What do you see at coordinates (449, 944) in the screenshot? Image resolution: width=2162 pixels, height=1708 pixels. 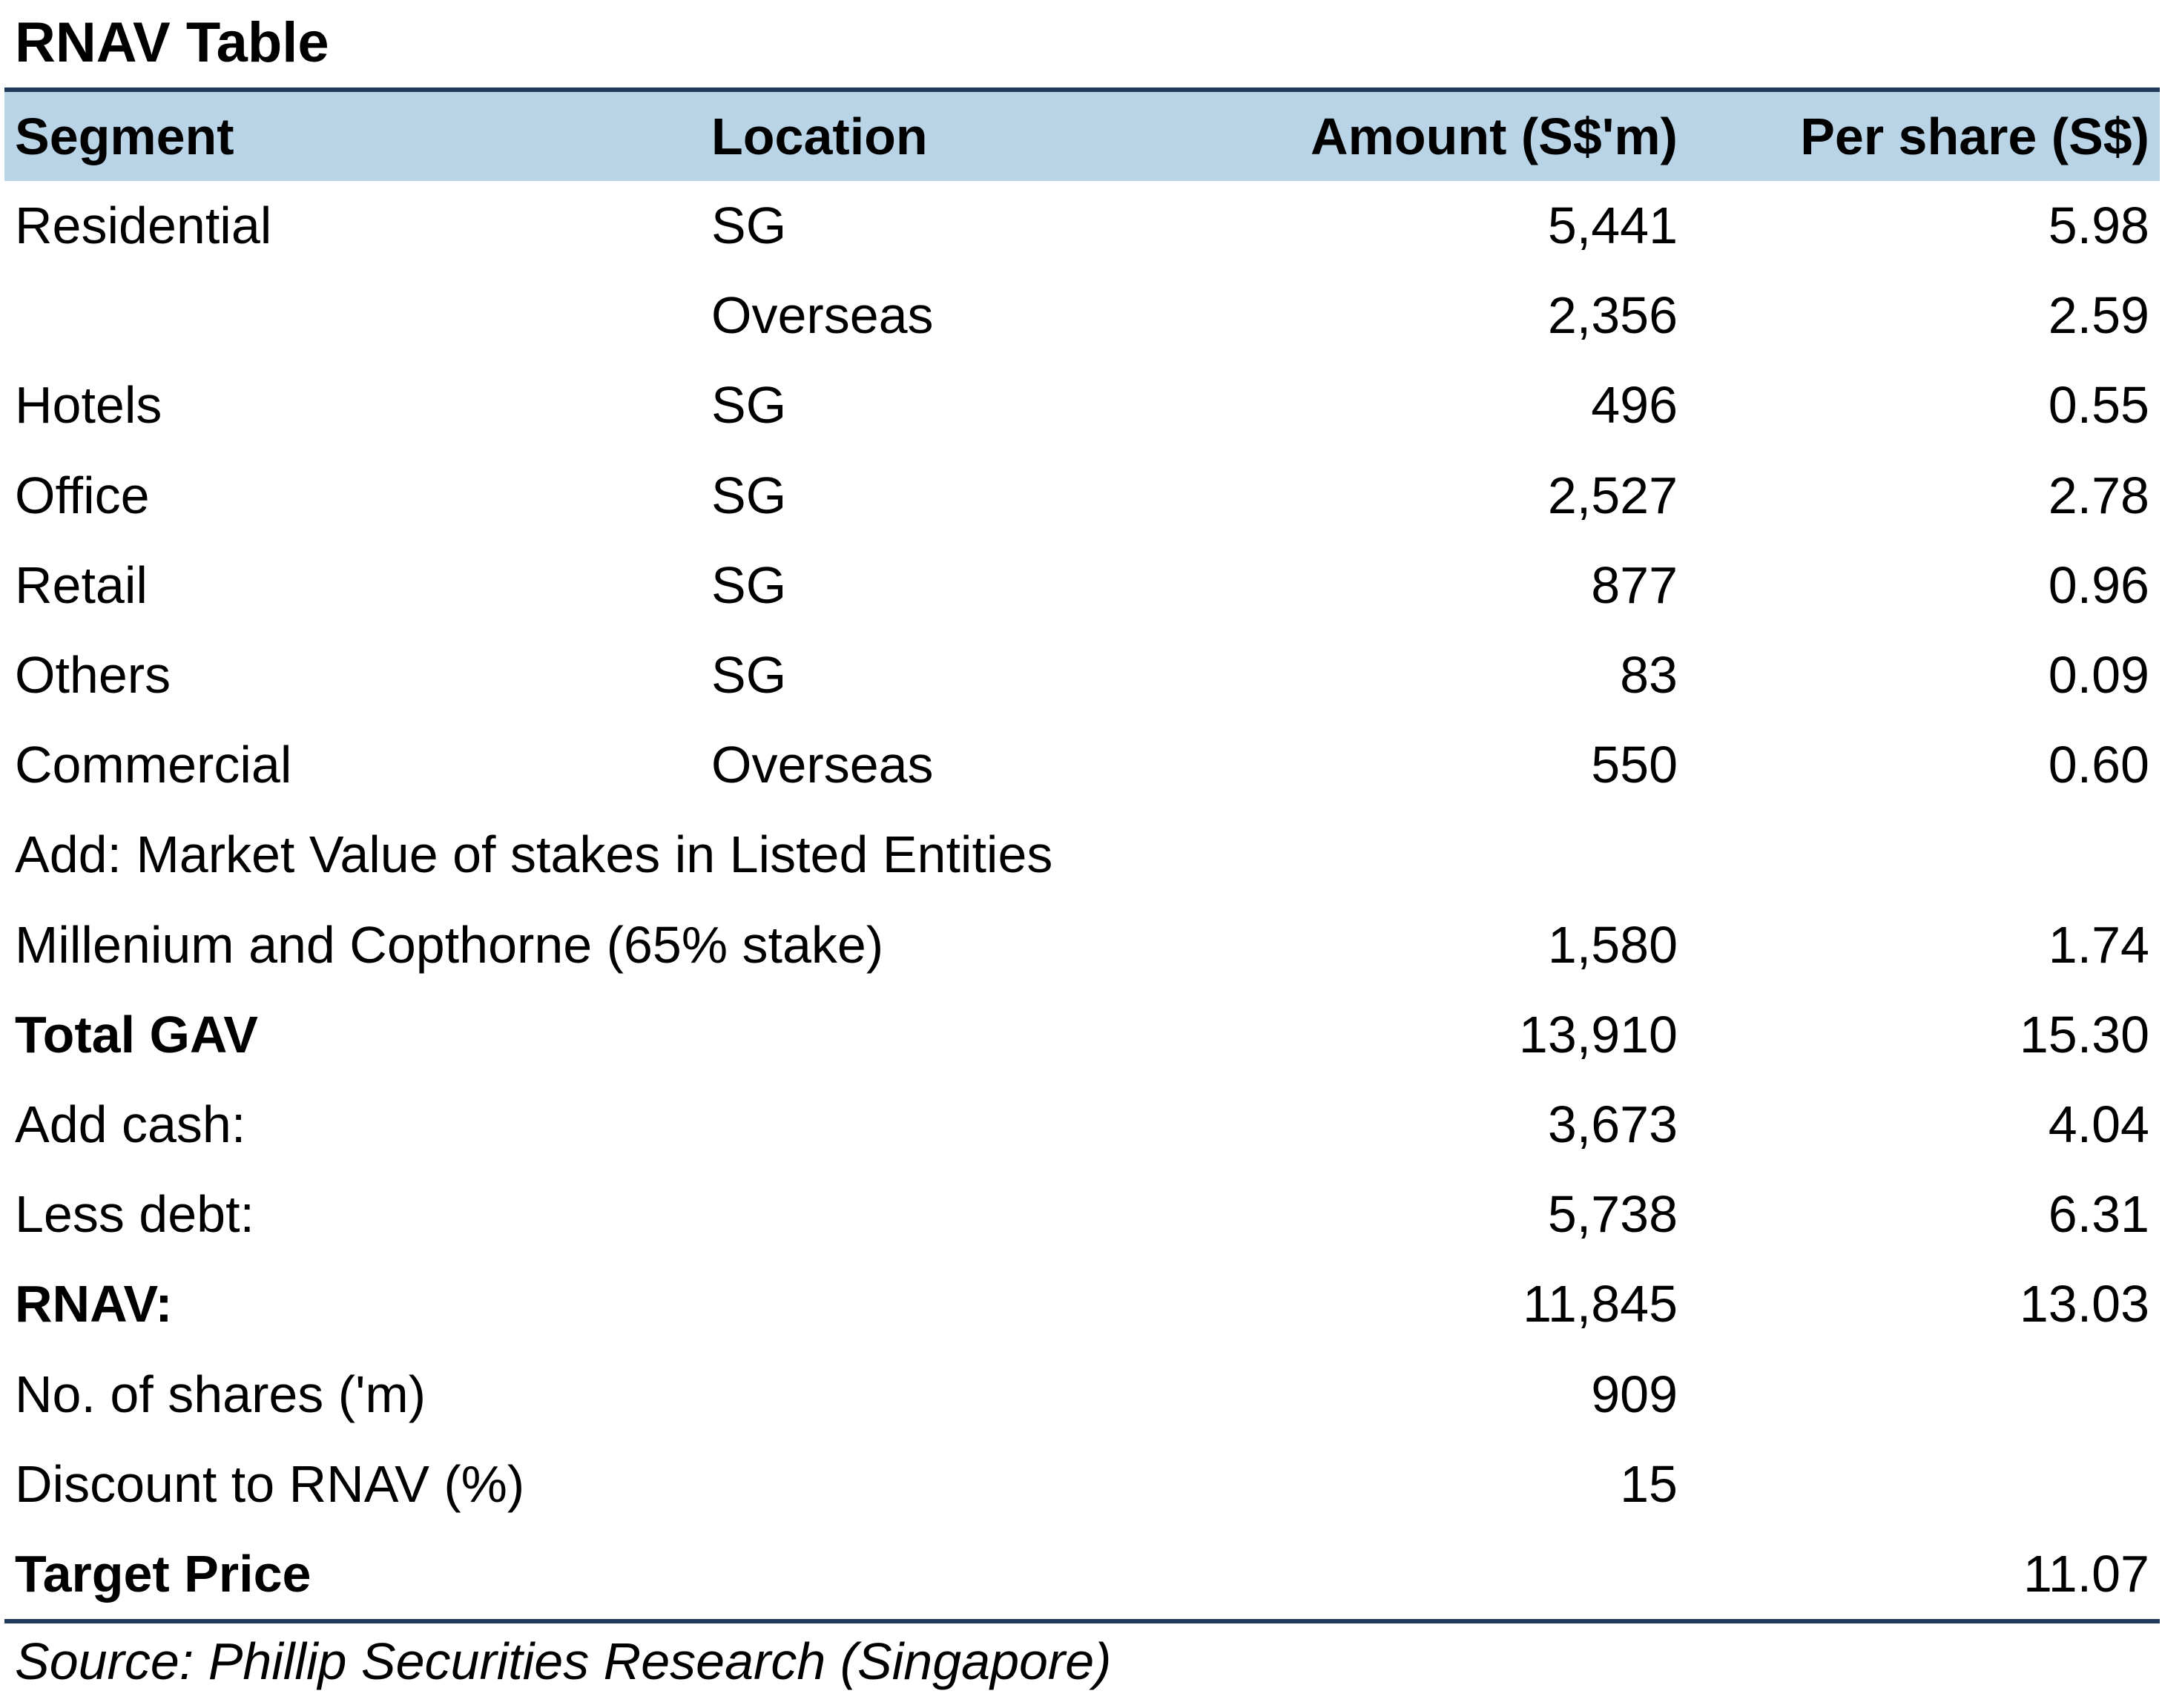 I see `cell-segment: Millenium and Copthorne (65% stake)` at bounding box center [449, 944].